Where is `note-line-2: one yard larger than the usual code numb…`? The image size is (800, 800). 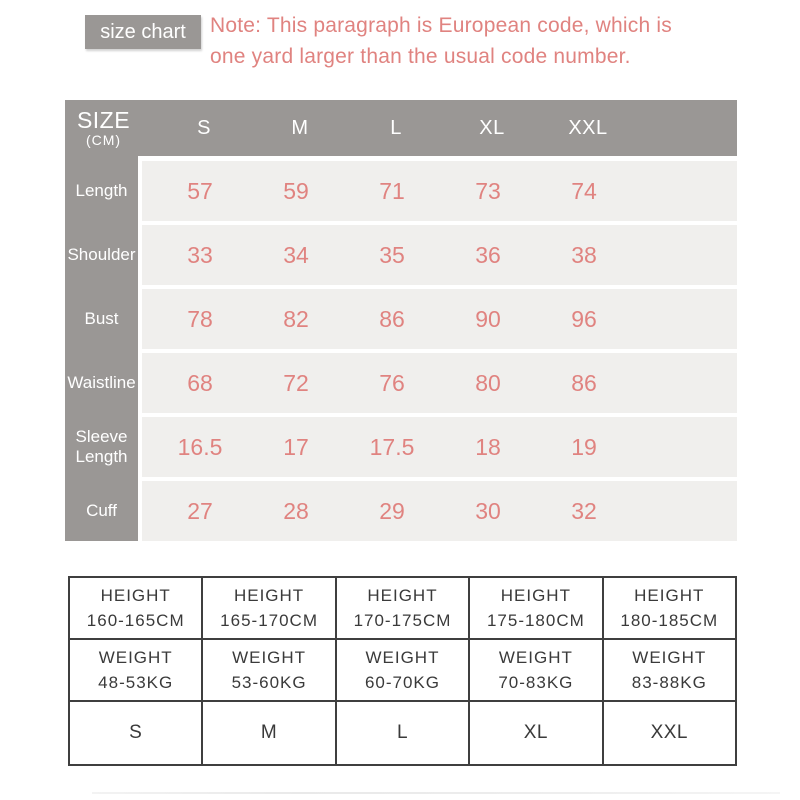 note-line-2: one yard larger than the usual code numb… is located at coordinates (420, 56).